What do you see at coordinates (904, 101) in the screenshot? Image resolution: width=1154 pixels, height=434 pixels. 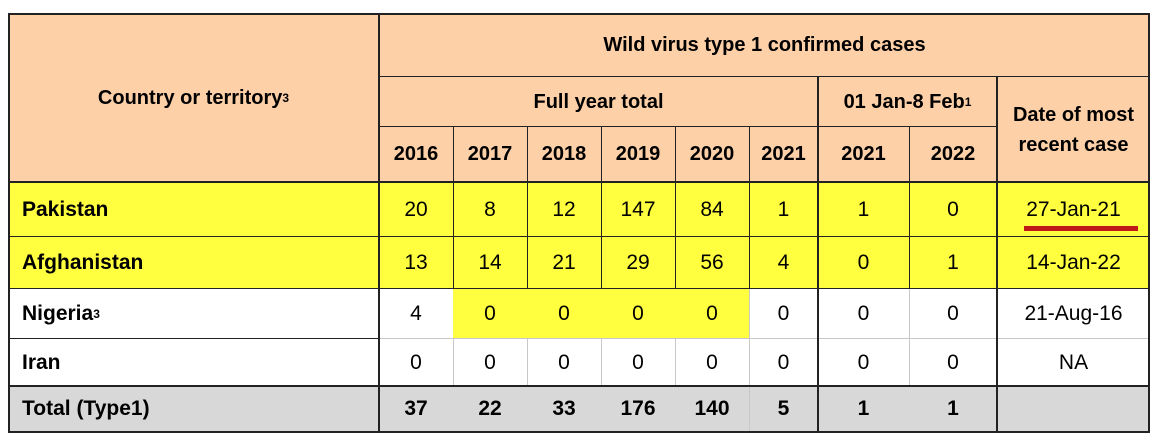 I see `period-label: 01 Jan-8 Feb` at bounding box center [904, 101].